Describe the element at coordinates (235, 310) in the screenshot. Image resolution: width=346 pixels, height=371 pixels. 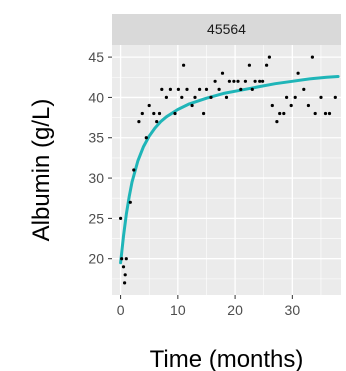
I see `x-tick-label: 20` at that location.